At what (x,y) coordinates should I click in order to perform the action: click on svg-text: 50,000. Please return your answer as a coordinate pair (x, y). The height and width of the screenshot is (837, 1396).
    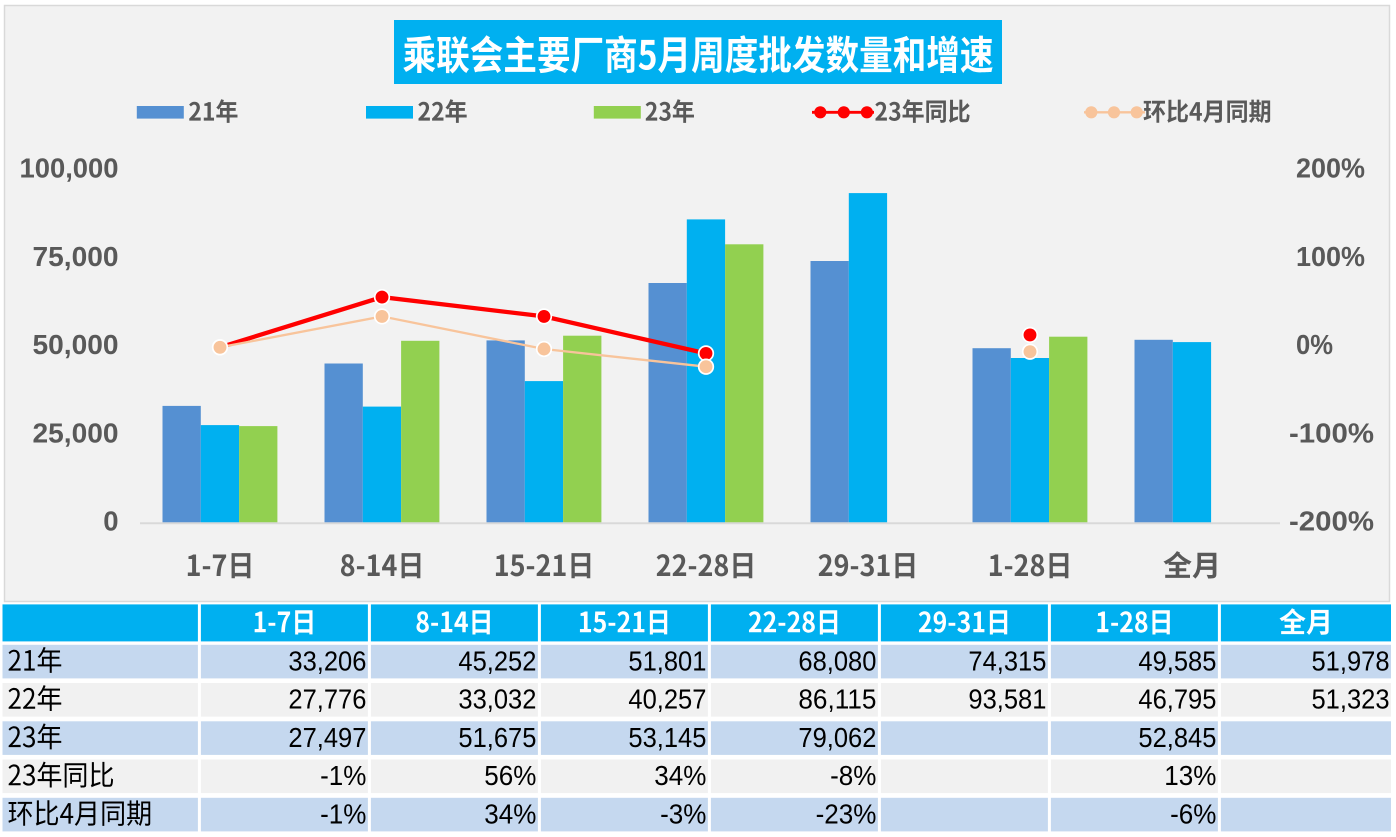
    Looking at the image, I should click on (76, 344).